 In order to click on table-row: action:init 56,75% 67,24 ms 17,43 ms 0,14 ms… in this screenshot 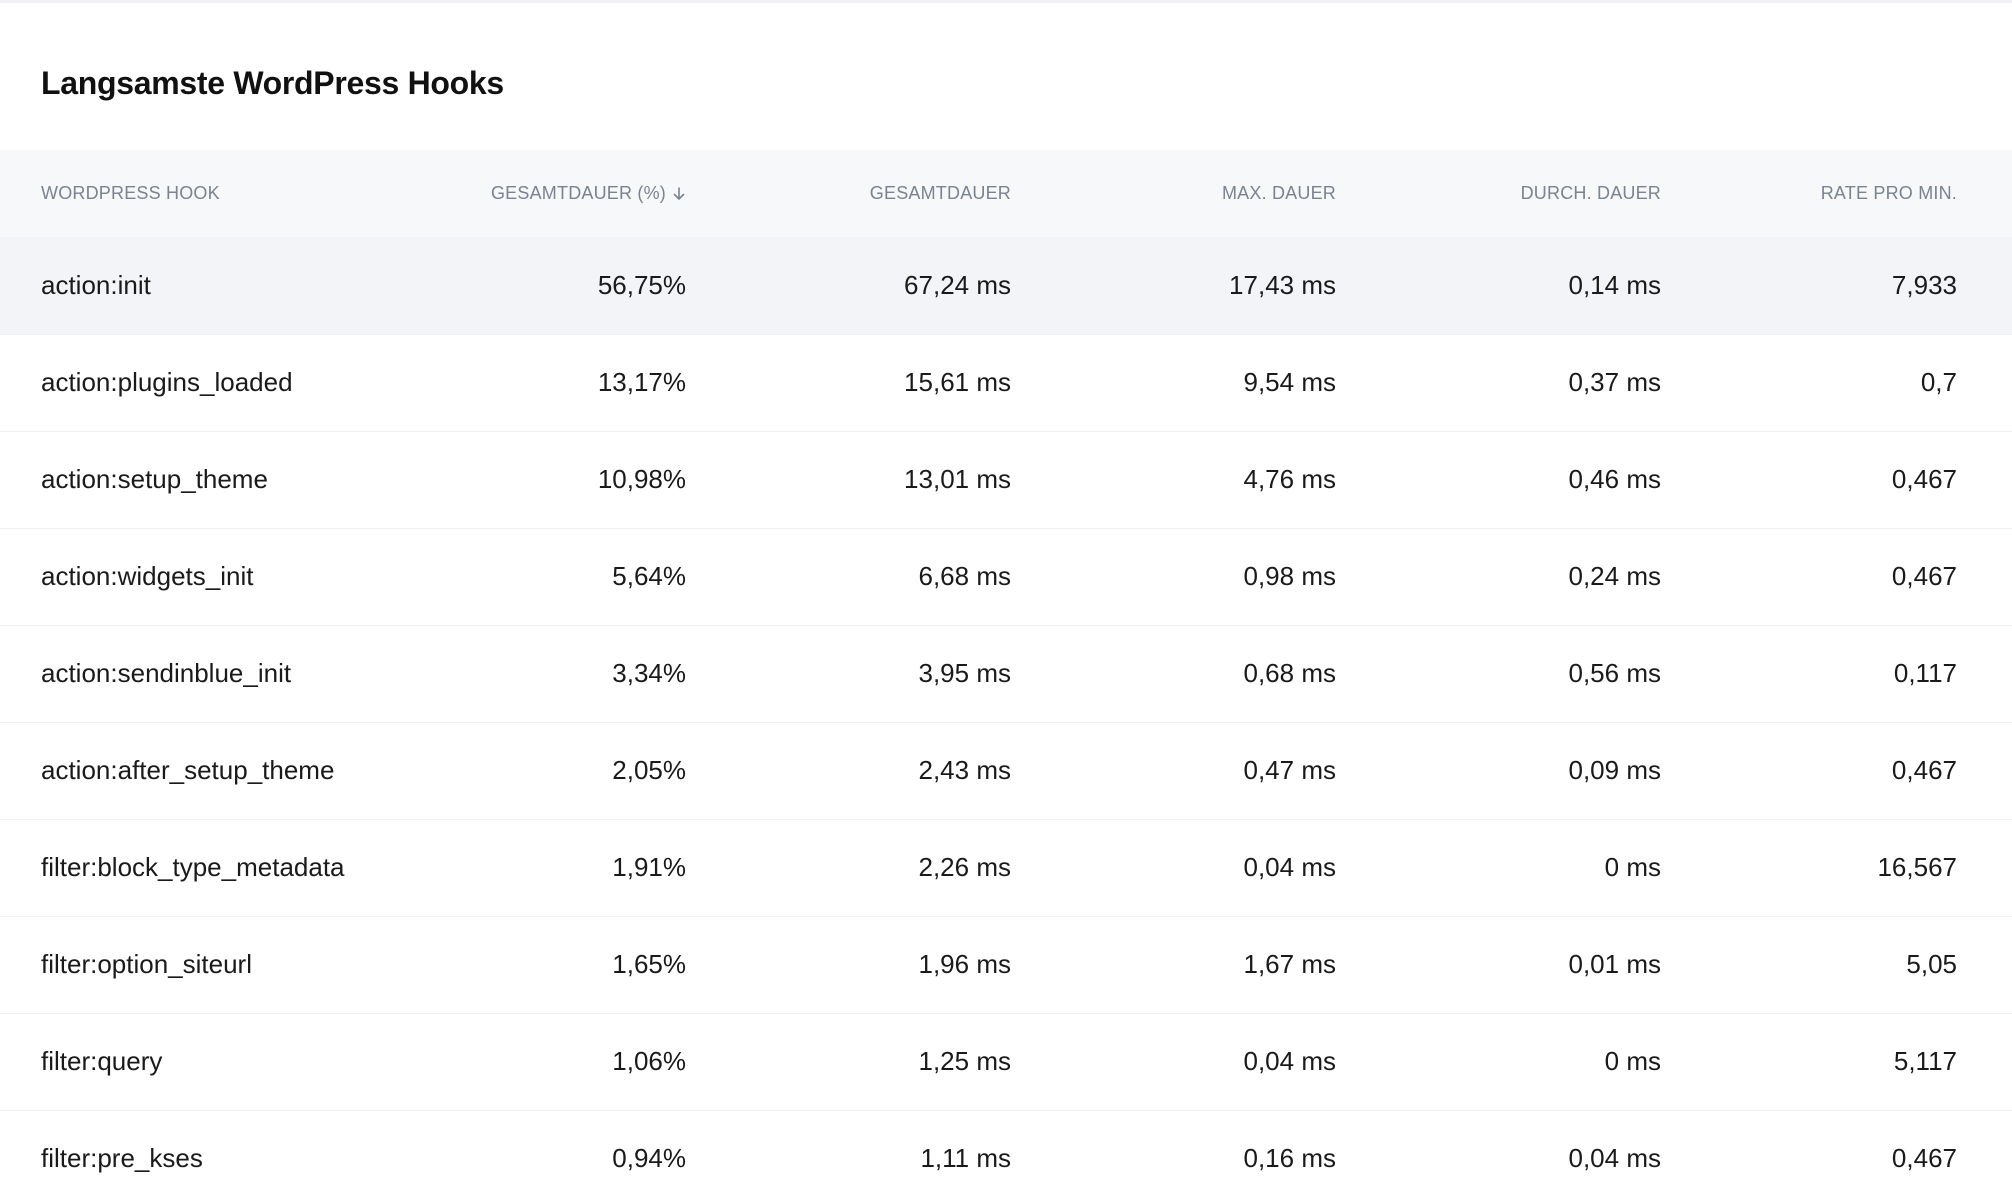, I will do `click(1006, 285)`.